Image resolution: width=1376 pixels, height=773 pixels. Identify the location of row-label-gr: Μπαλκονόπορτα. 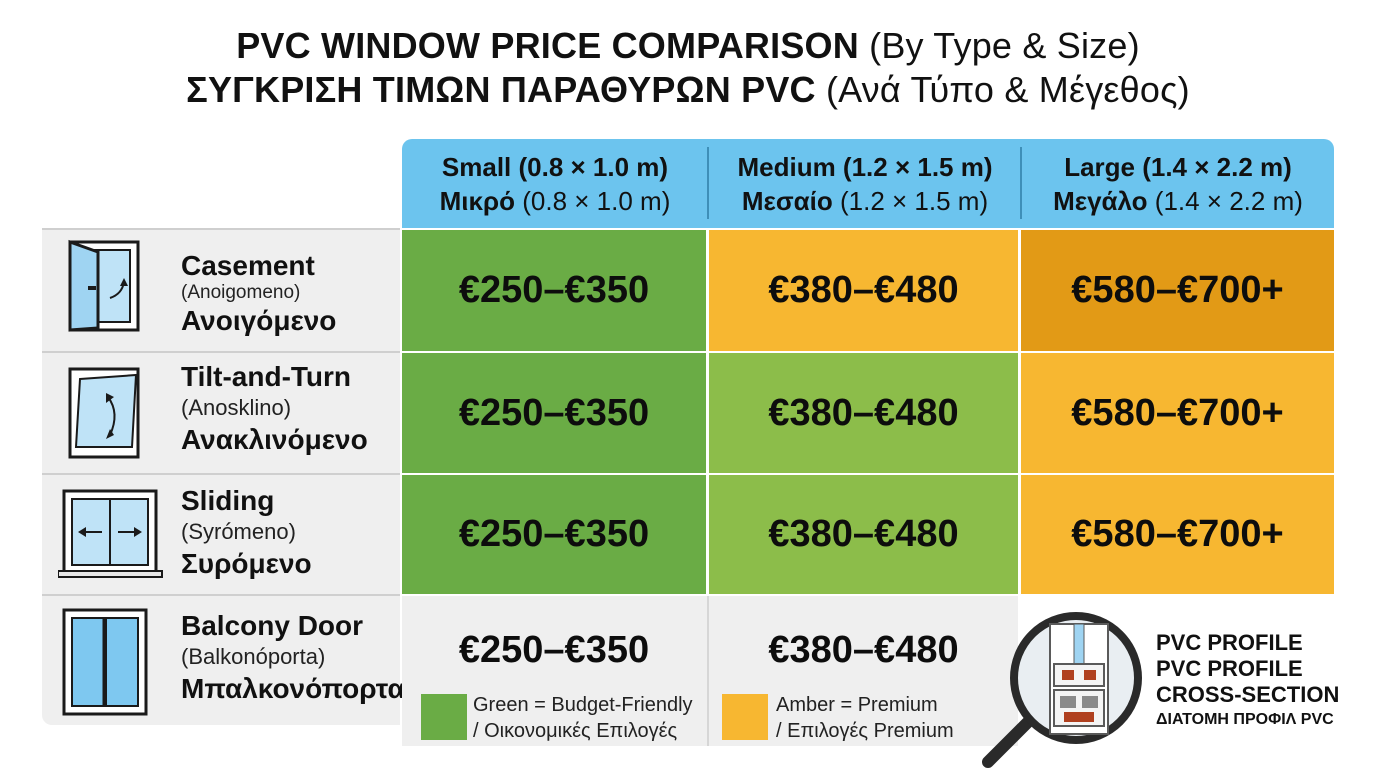
(293, 688).